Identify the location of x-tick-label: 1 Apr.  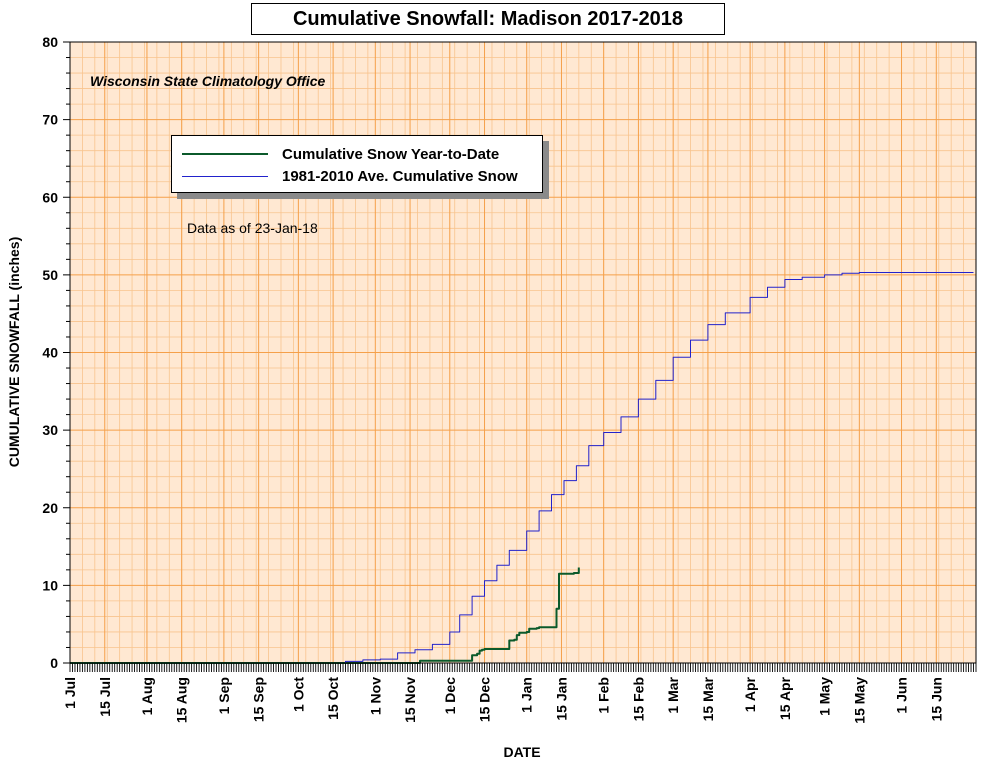
(750, 694).